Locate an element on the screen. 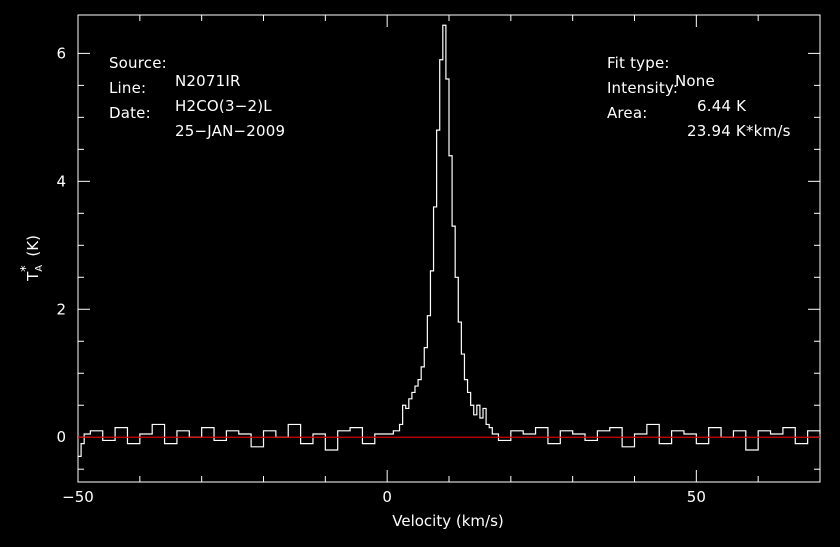 This screenshot has width=840, height=547. area-label: Area: is located at coordinates (627, 113).